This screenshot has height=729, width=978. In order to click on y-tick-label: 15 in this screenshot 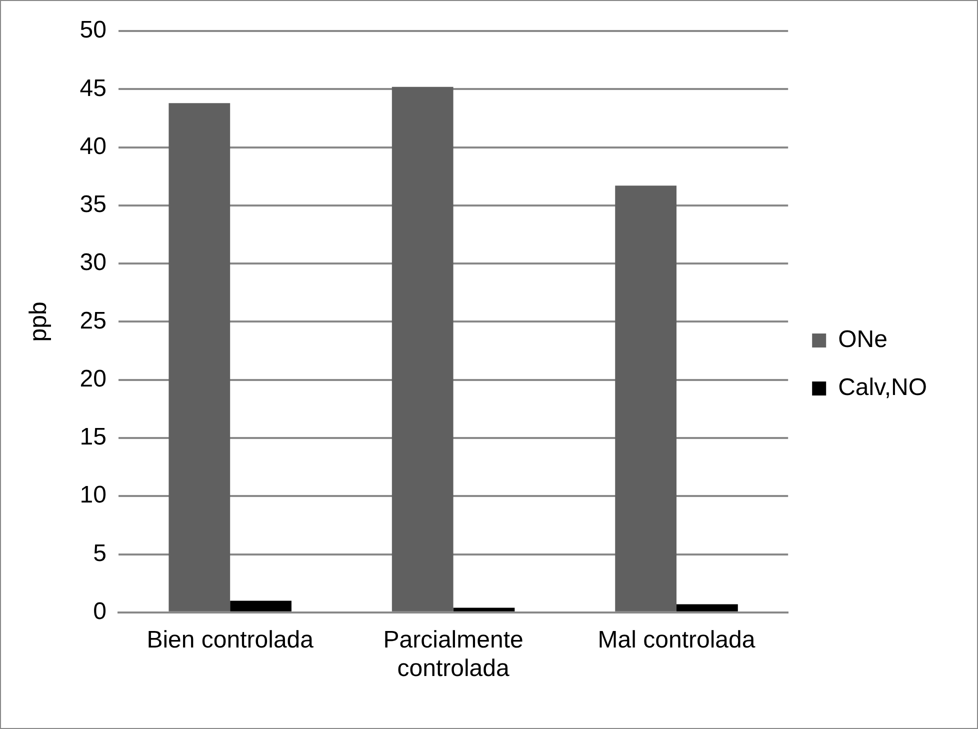, I will do `click(93, 437)`.